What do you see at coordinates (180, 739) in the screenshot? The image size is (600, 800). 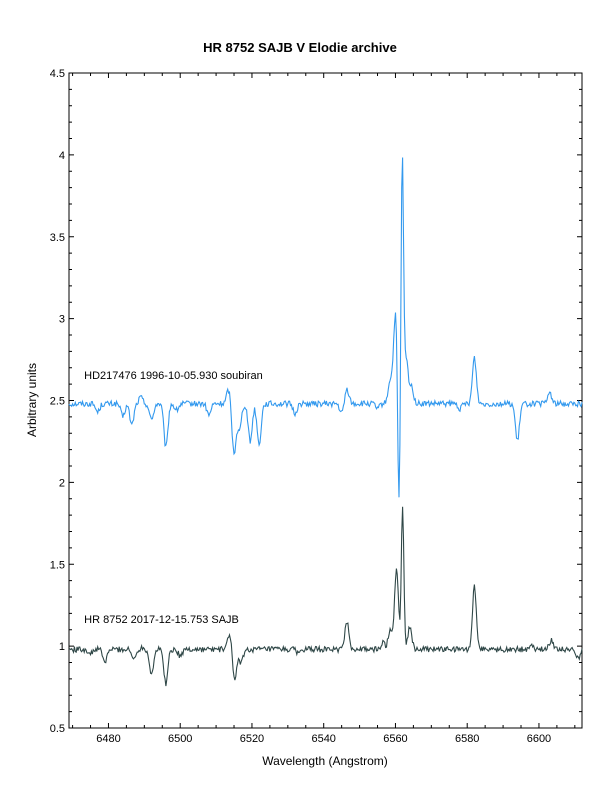 I see `x-tick-label-6500: 6500` at bounding box center [180, 739].